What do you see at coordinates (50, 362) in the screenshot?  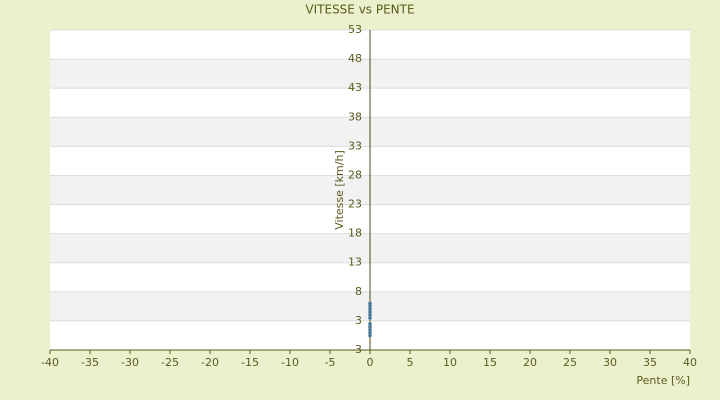 I see `x-tick-label: -40` at bounding box center [50, 362].